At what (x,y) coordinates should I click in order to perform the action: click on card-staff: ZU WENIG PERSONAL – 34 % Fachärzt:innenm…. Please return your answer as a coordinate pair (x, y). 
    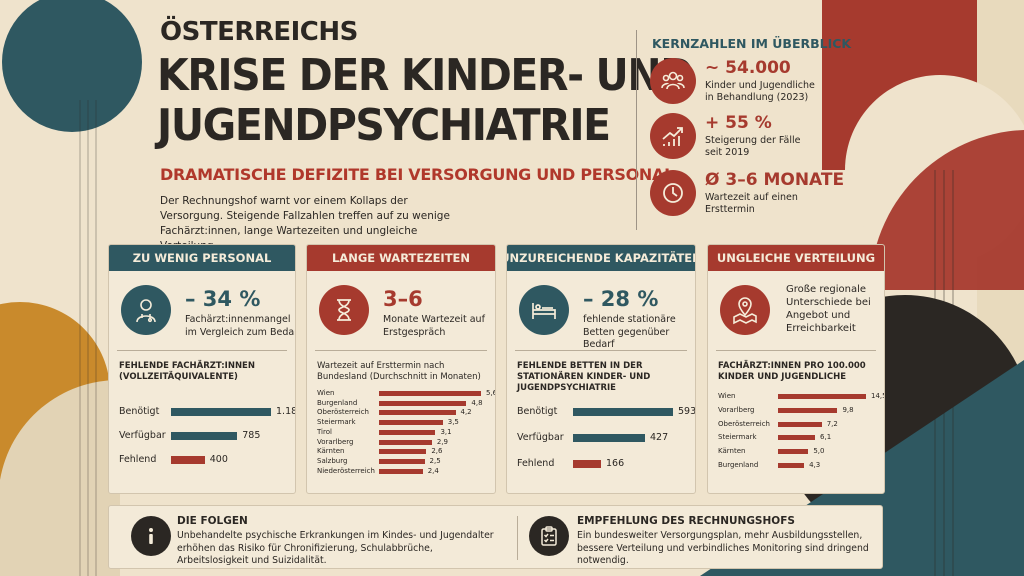
    Looking at the image, I should click on (202, 369).